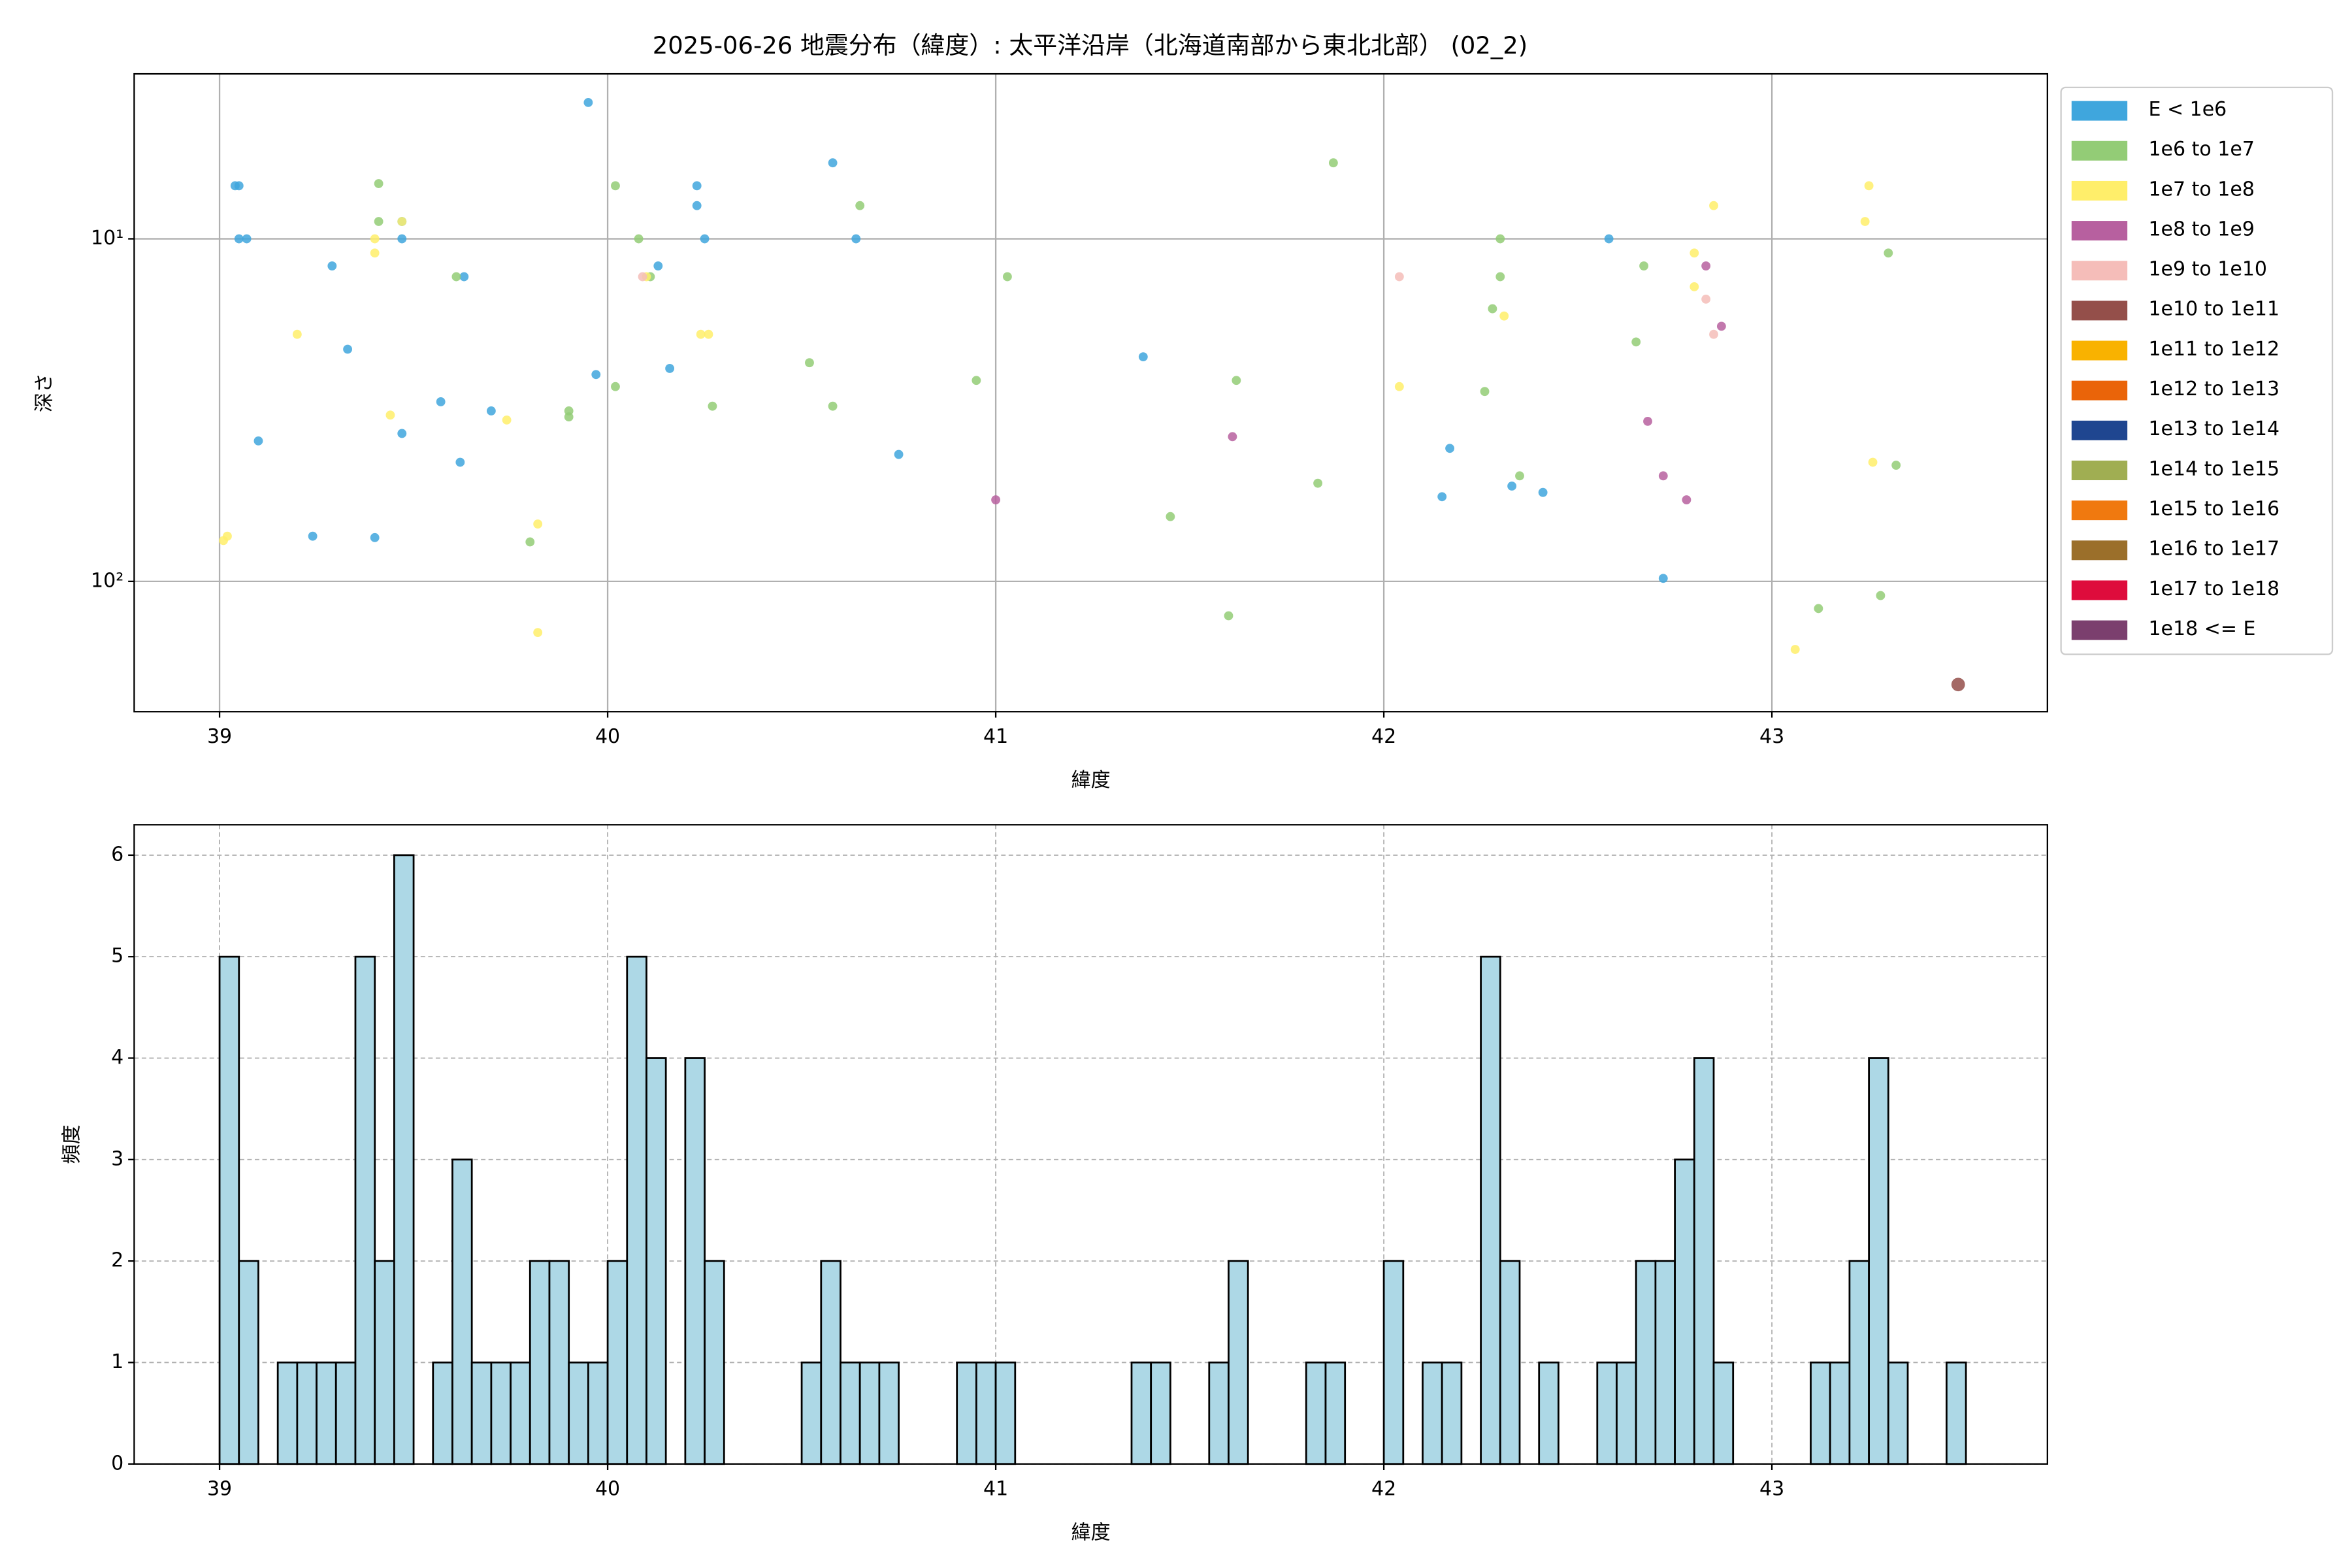 The width and height of the screenshot is (2352, 1568). Describe the element at coordinates (2213, 349) in the screenshot. I see `legend-label: 1e11 to 1e12` at that location.